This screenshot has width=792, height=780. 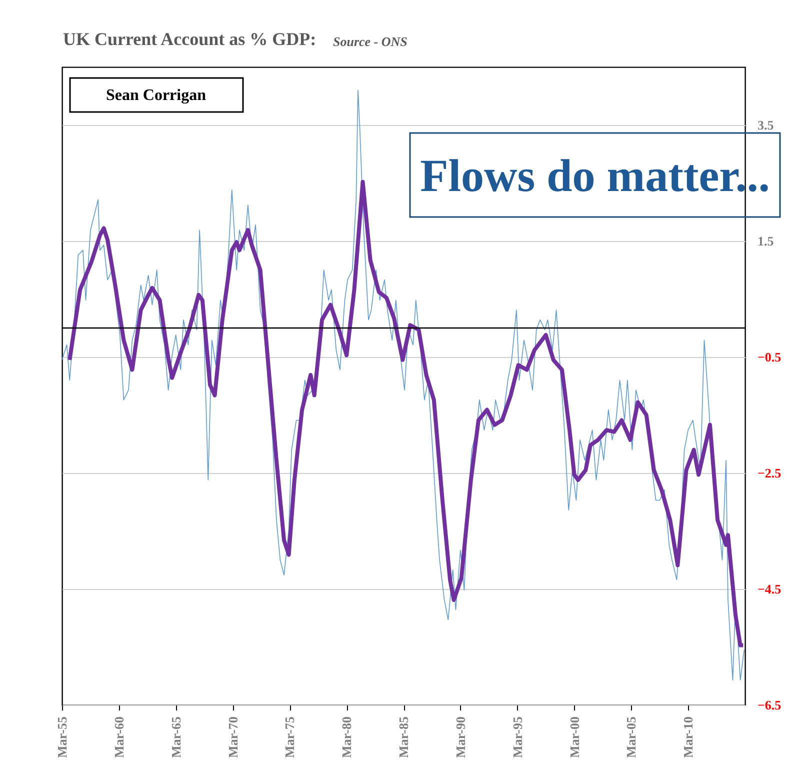 What do you see at coordinates (631, 737) in the screenshot?
I see `x-tick-label: Mar-05` at bounding box center [631, 737].